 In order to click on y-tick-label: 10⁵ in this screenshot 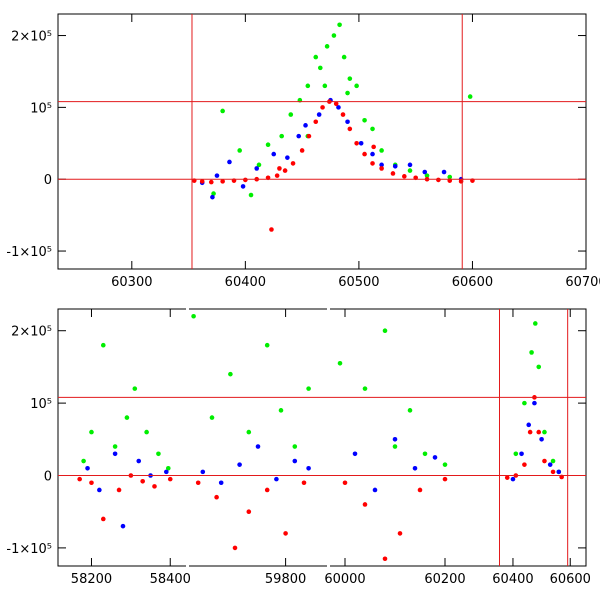, I will do `click(41, 108)`.